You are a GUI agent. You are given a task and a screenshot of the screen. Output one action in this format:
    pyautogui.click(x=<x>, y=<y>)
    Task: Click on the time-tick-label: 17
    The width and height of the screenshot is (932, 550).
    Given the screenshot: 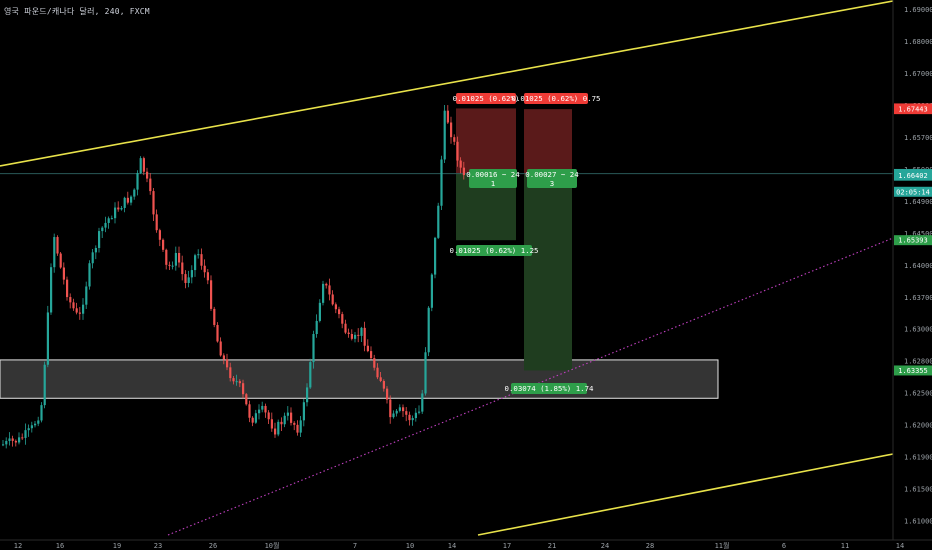 What is the action you would take?
    pyautogui.click(x=507, y=546)
    